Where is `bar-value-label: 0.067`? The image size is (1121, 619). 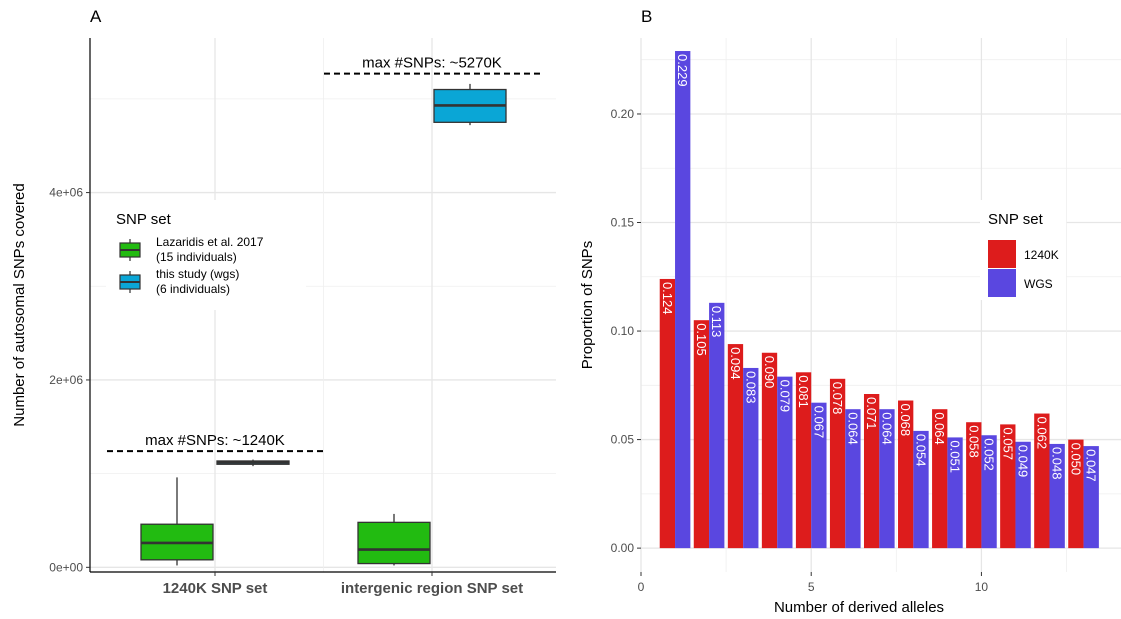 bar-value-label: 0.067 is located at coordinates (818, 422).